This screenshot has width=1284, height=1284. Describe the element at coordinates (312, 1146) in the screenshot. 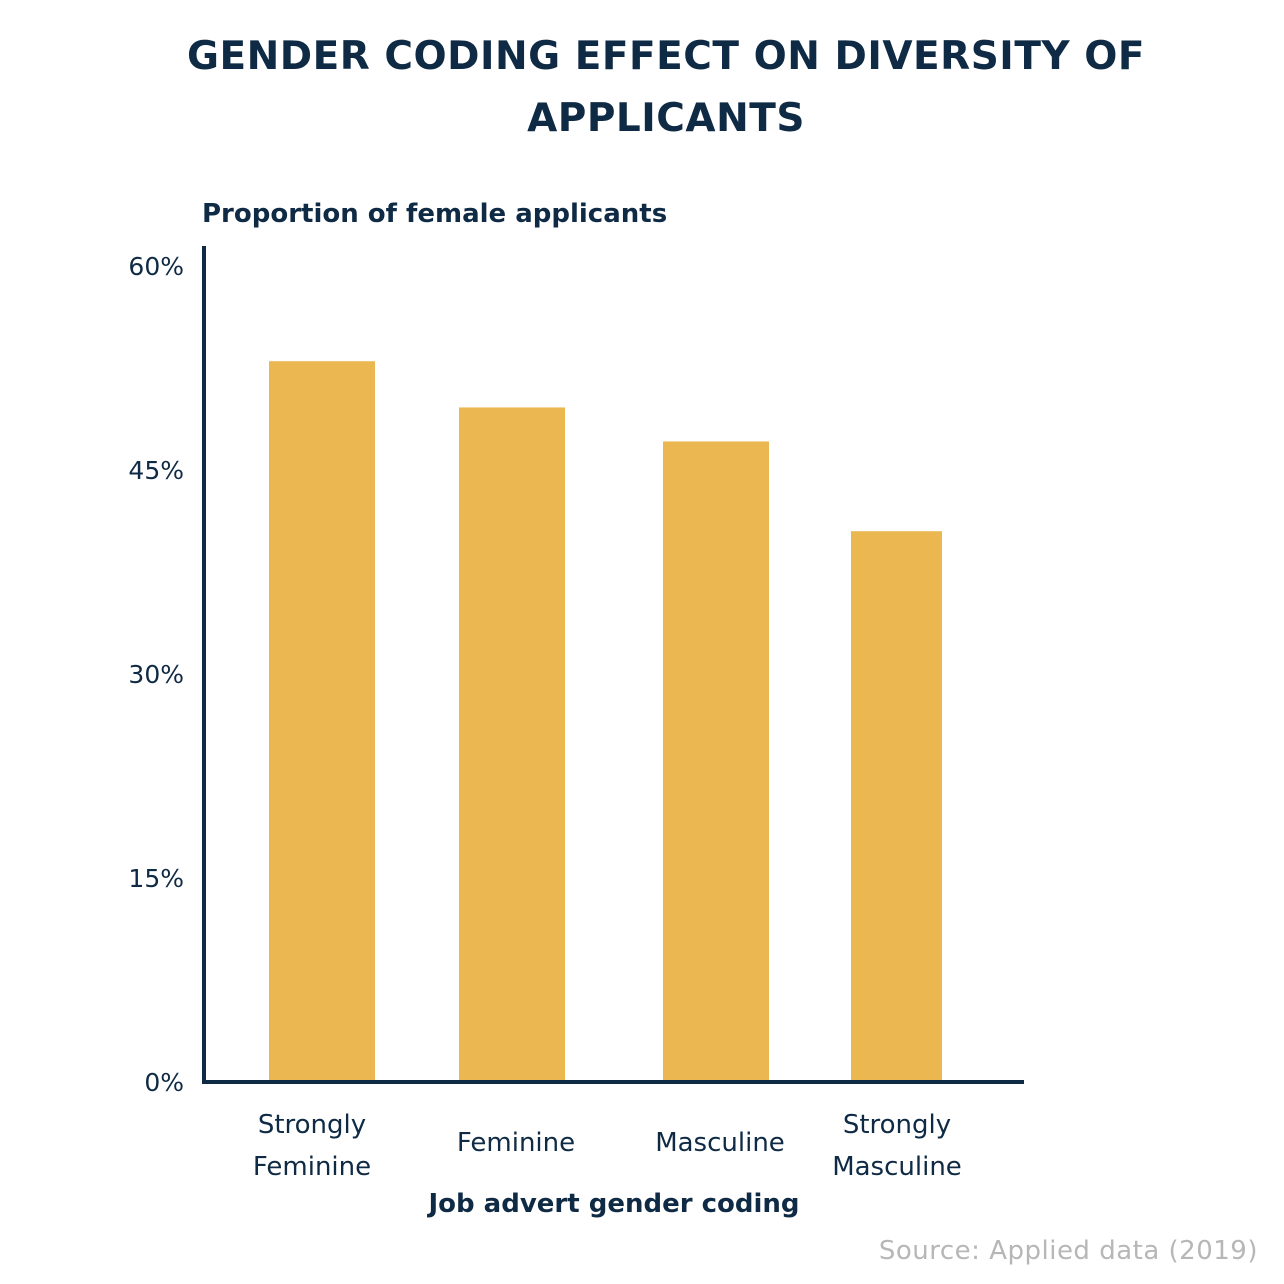

I see `x-tick-label: Strongly Feminine` at that location.